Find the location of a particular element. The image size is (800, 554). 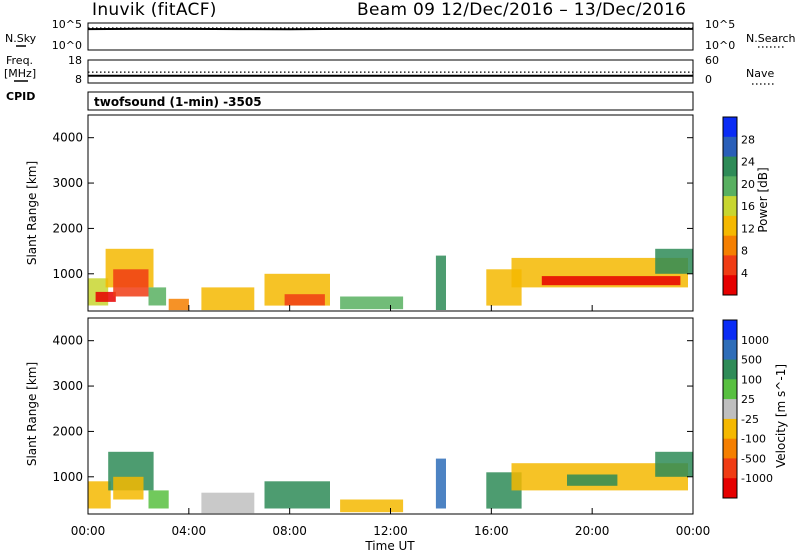

xtick-label: 08:00 is located at coordinates (289, 531).